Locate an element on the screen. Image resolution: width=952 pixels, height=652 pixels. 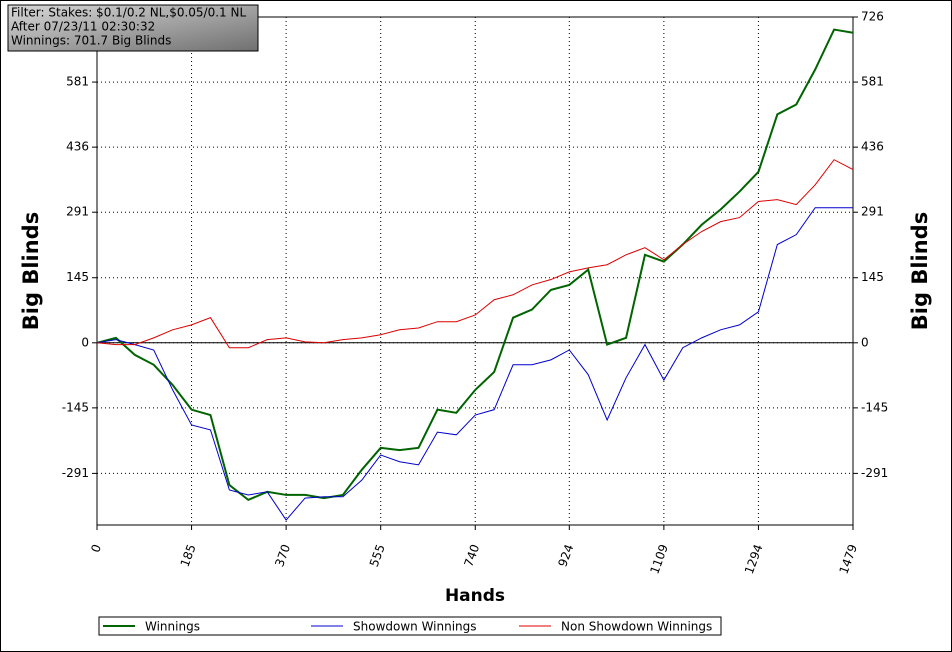
y2-tick-label: 436 is located at coordinates (872, 147).